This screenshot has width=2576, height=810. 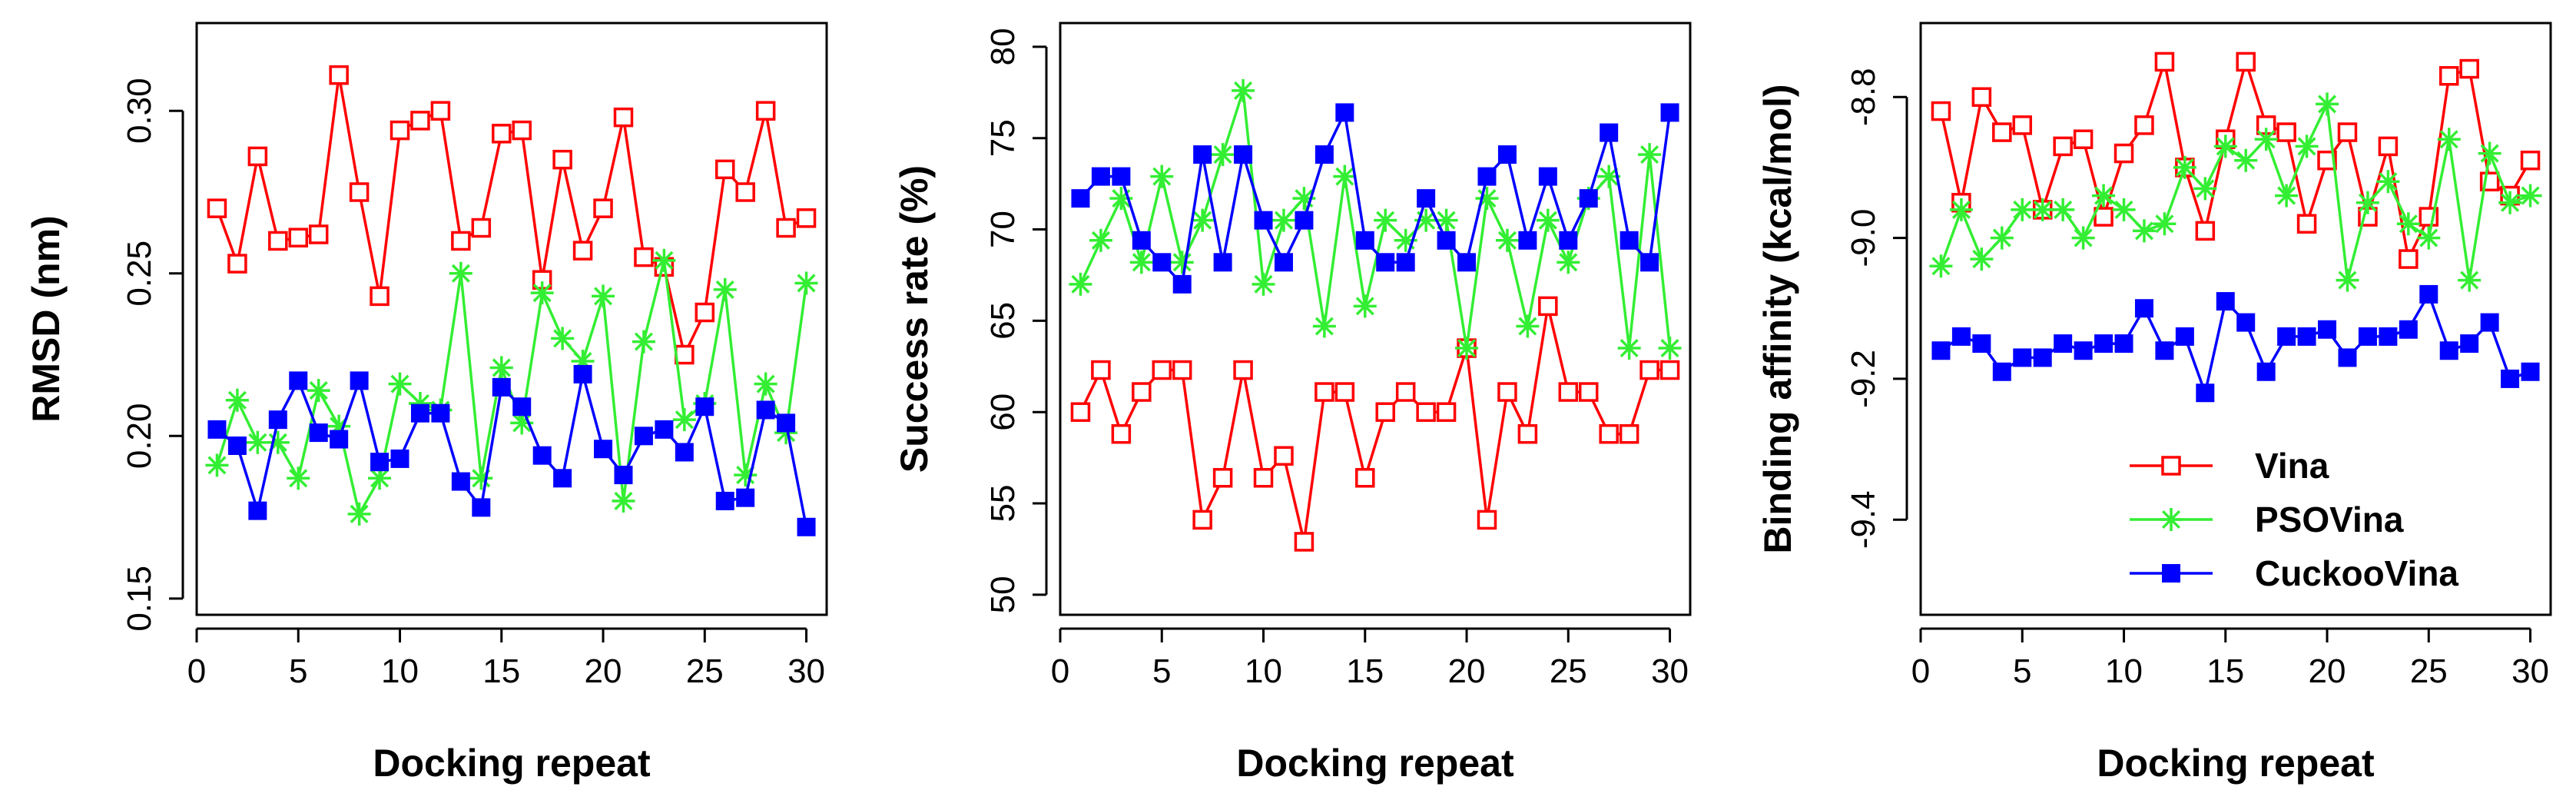 What do you see at coordinates (705, 671) in the screenshot?
I see `x-tick-label-25: 25` at bounding box center [705, 671].